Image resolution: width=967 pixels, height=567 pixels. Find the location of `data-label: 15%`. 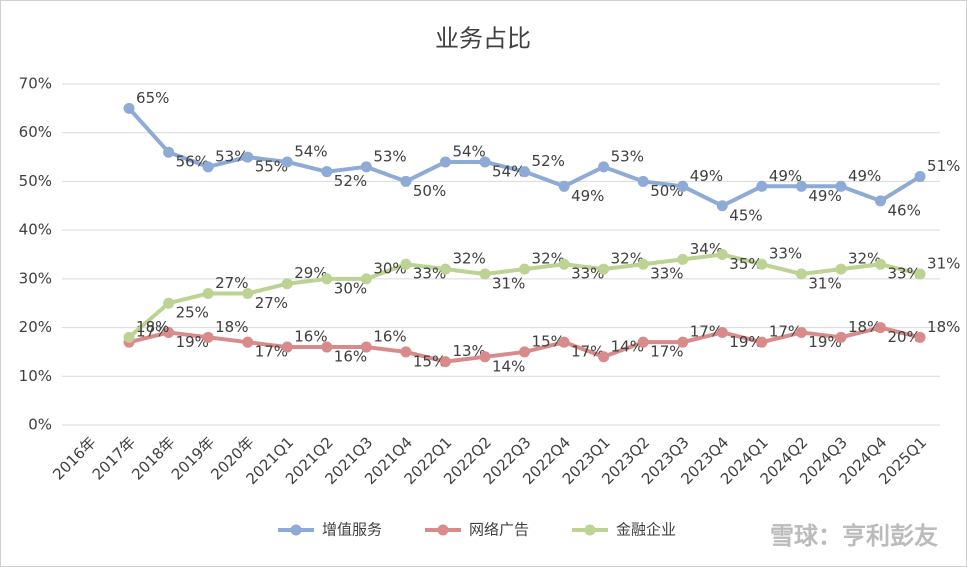

data-label: 15% is located at coordinates (548, 341).